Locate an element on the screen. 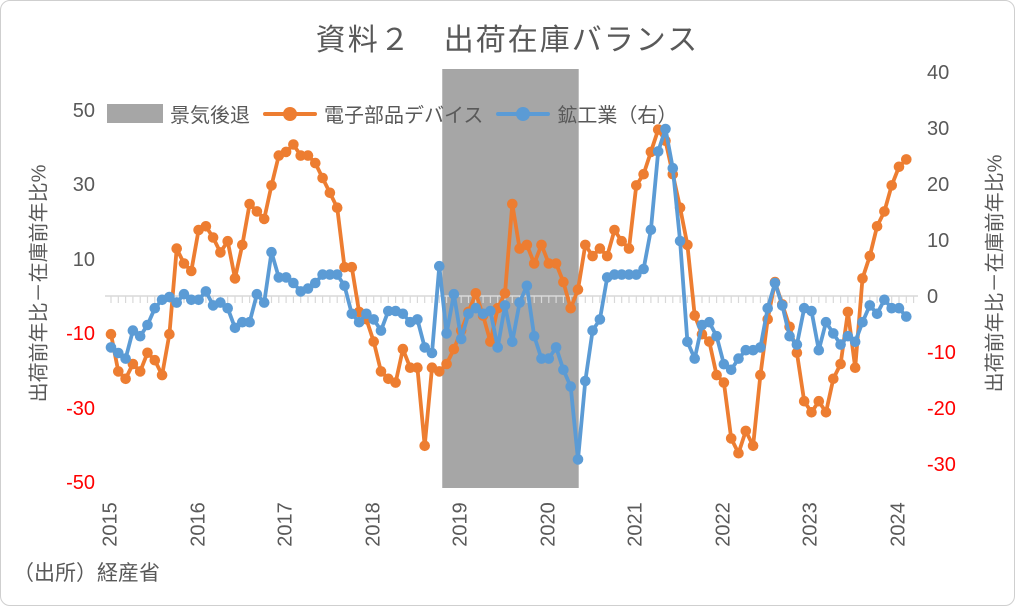 Image resolution: width=1015 pixels, height=606 pixels. right-axis-tick-label: 40 is located at coordinates (938, 73).